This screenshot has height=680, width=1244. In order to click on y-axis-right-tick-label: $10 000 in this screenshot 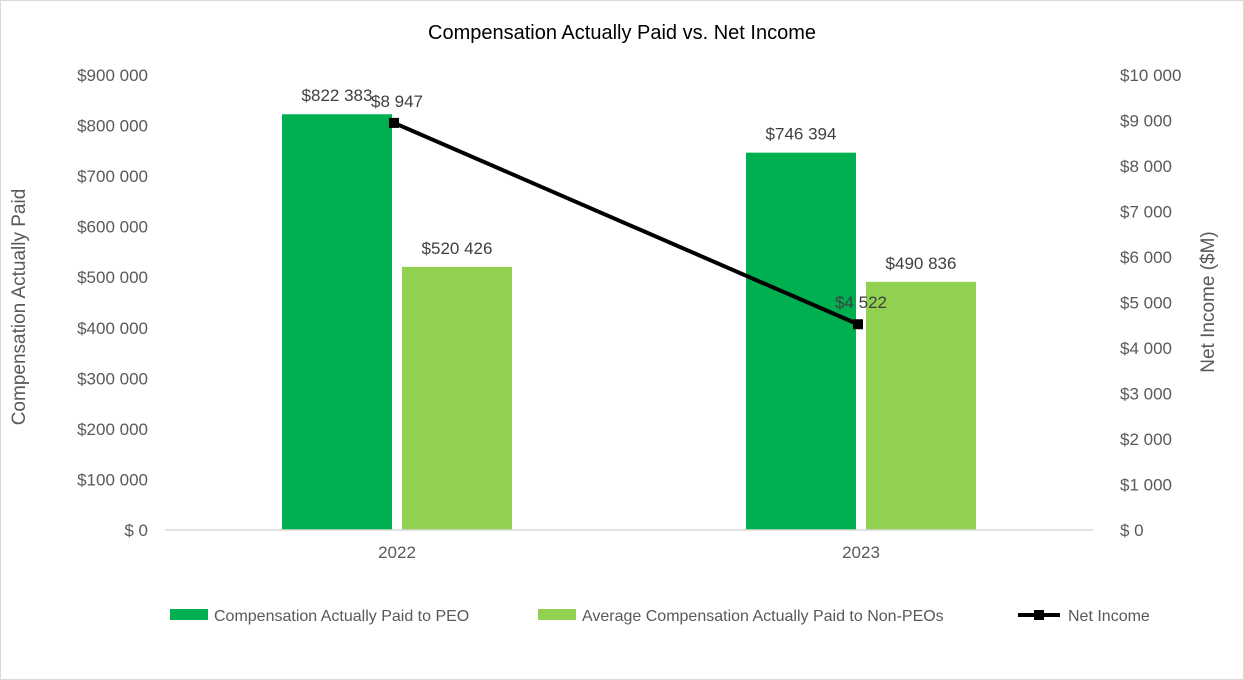, I will do `click(1150, 75)`.